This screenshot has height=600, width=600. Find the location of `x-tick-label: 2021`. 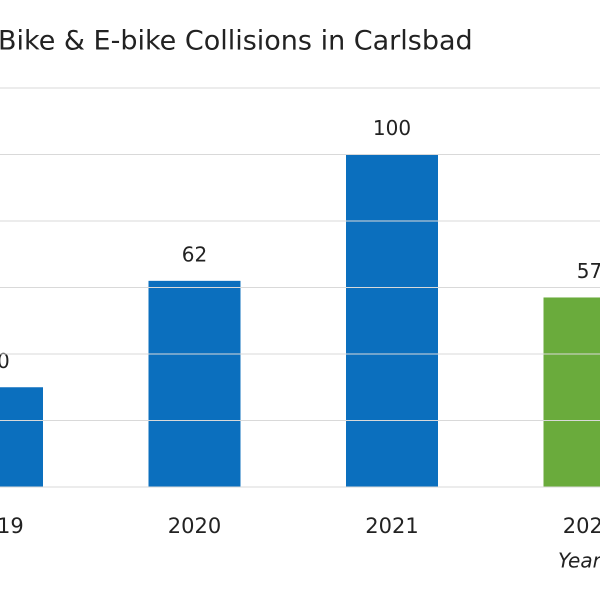

x-tick-label: 2021 is located at coordinates (391, 526).